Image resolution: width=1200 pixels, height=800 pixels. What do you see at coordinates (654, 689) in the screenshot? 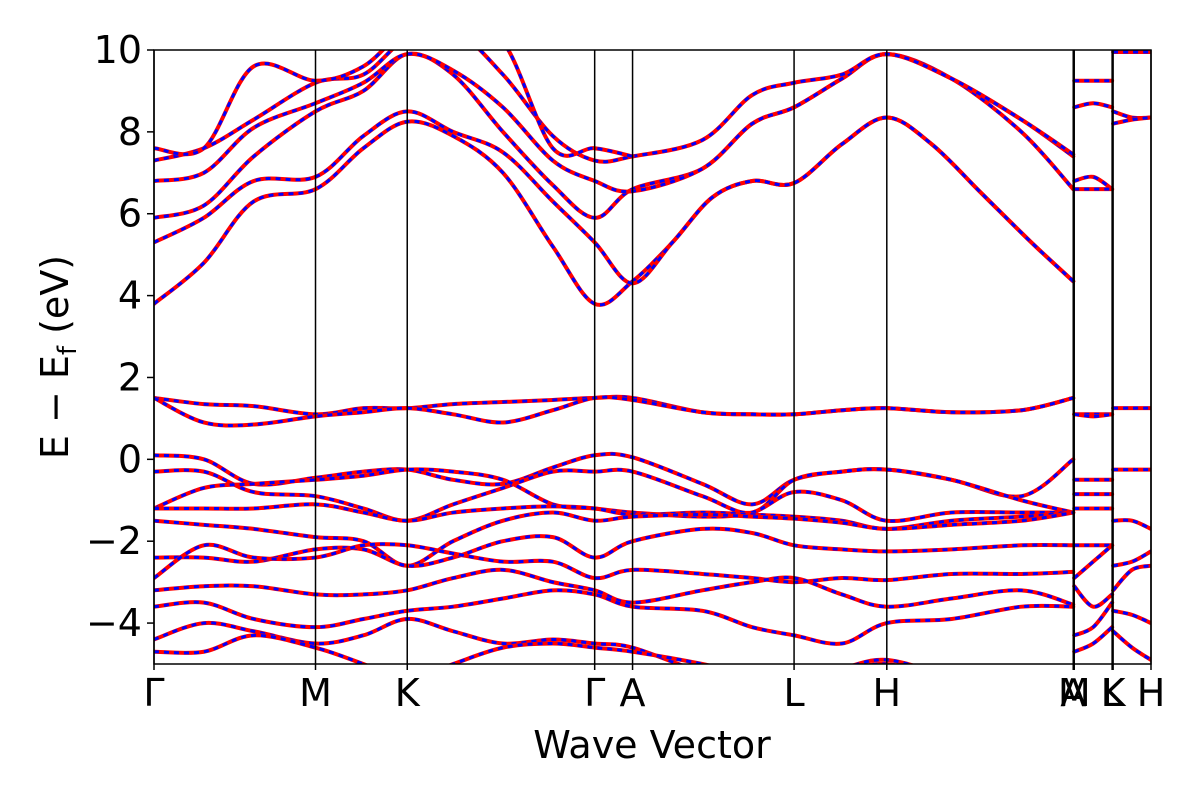
I see `x-axis: Γ M K Γ A L H AM LK H` at bounding box center [654, 689].